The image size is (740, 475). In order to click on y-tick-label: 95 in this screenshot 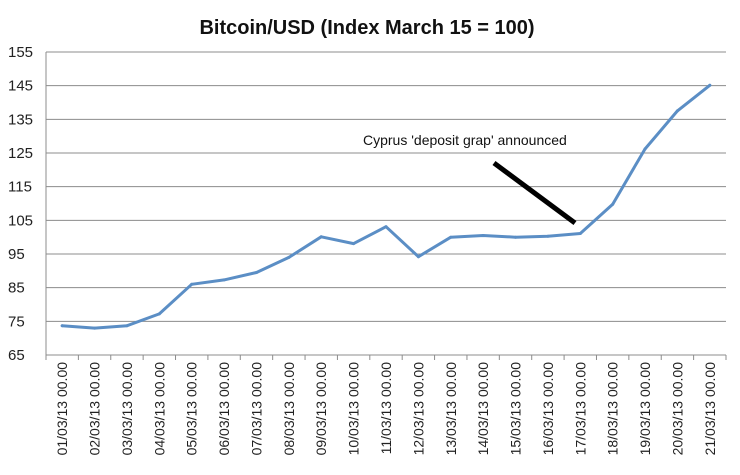, I will do `click(16, 254)`.